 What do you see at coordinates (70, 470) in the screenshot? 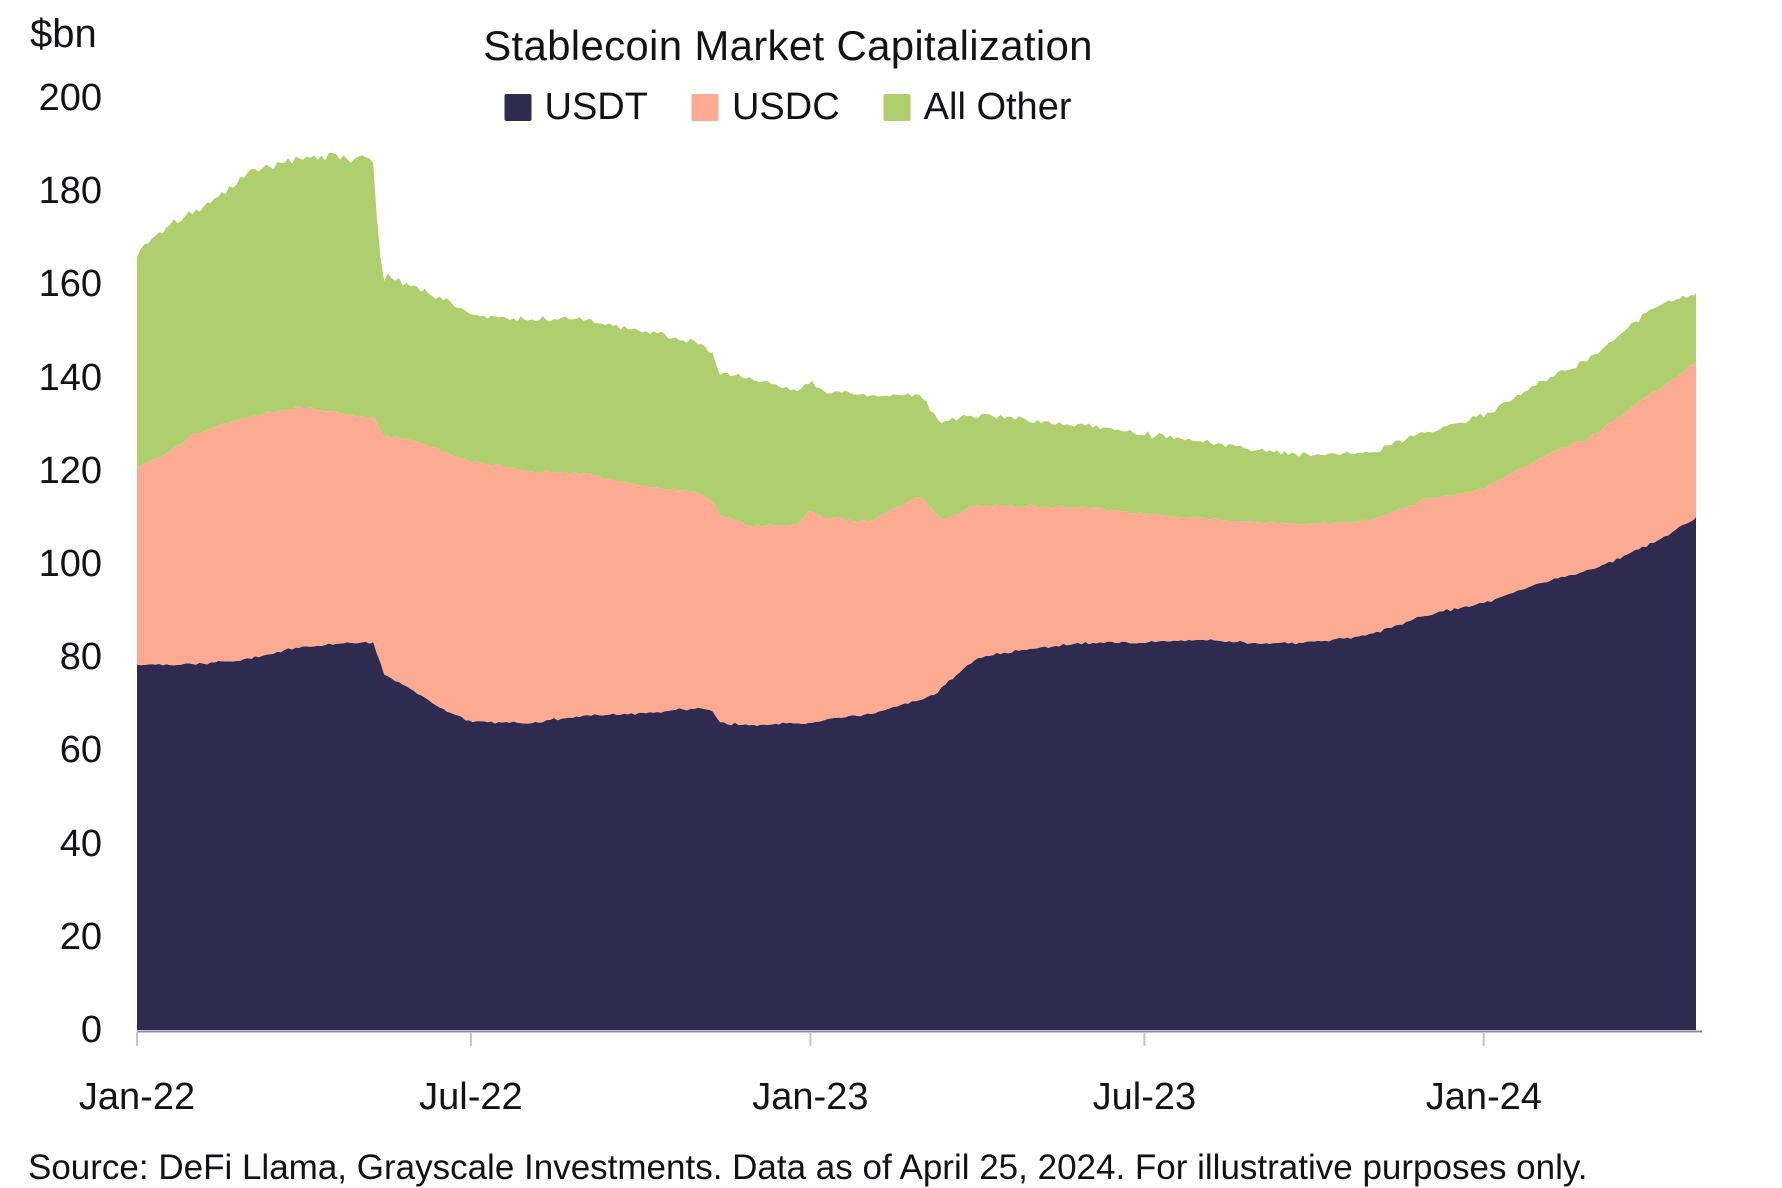
I see `y-axis-label: 120` at bounding box center [70, 470].